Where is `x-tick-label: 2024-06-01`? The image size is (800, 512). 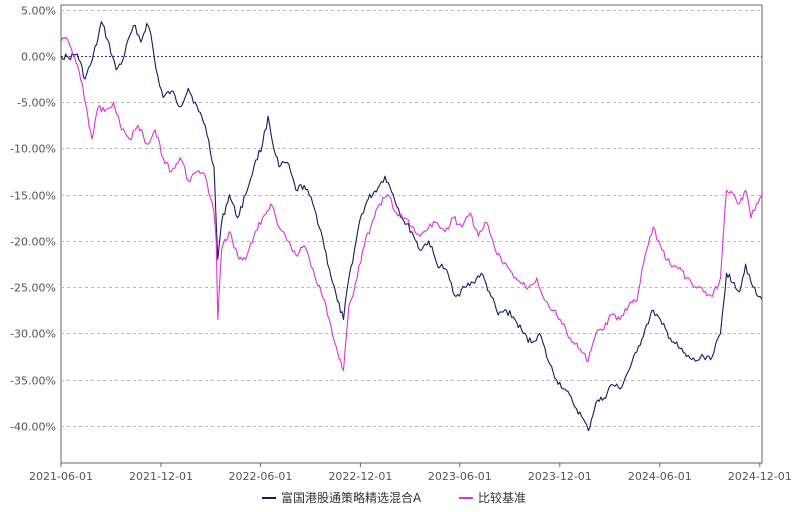
x-tick-label: 2024-06-01 is located at coordinates (660, 476).